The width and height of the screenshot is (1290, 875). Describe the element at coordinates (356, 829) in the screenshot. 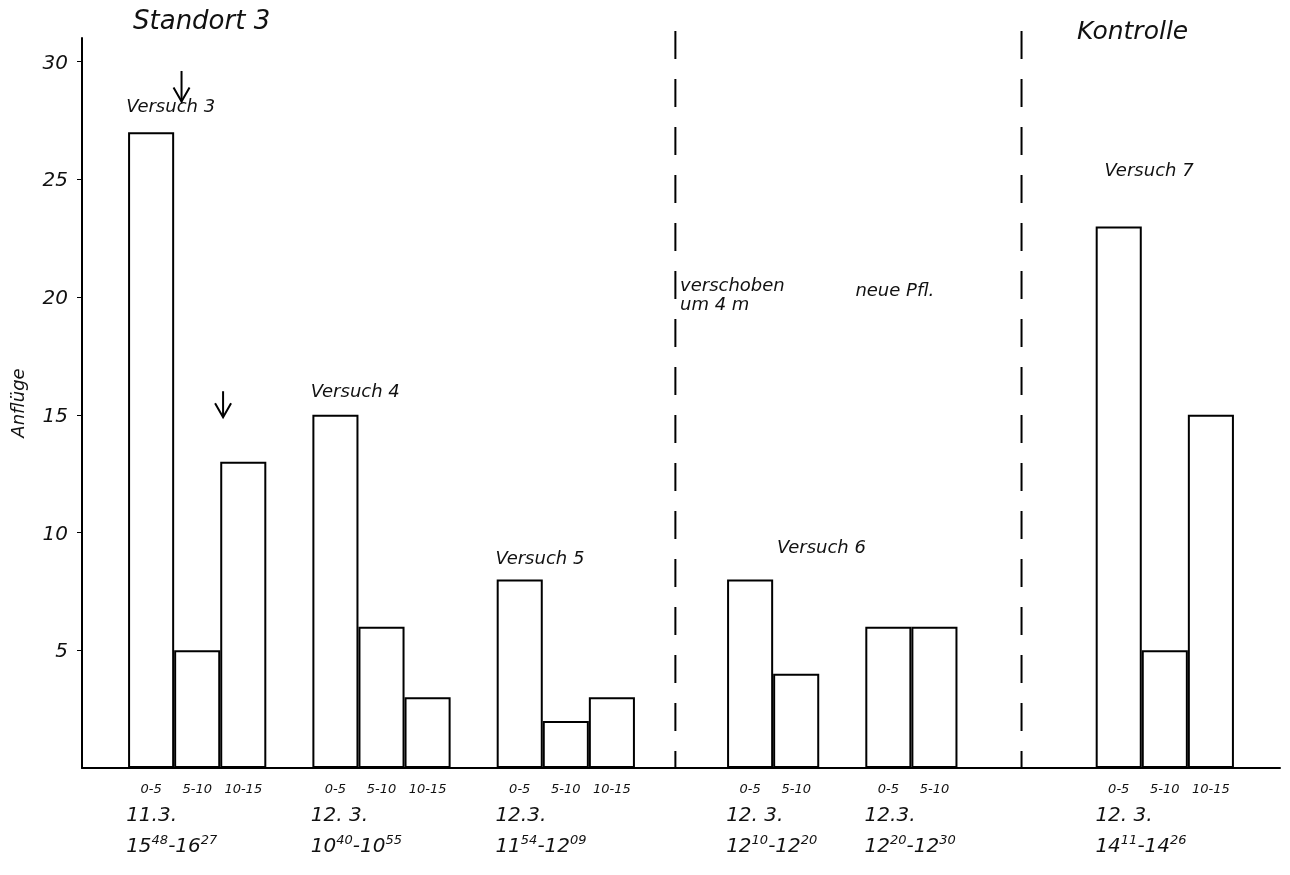

I see `text: 12. 3. 10$^{40}$-10$^{55}$` at that location.